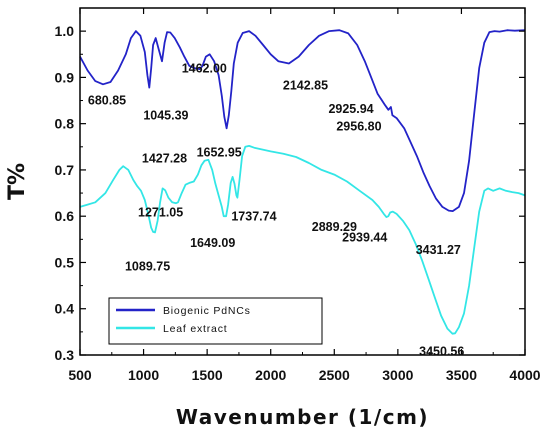  What do you see at coordinates (160, 212) in the screenshot?
I see `peak-label: 1271.05` at bounding box center [160, 212].